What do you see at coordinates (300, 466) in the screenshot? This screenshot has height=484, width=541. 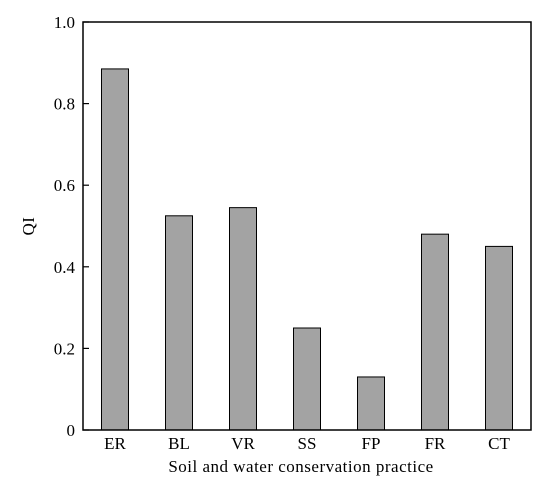 I see `x-axis-label: Soil and water conservation practice` at bounding box center [300, 466].